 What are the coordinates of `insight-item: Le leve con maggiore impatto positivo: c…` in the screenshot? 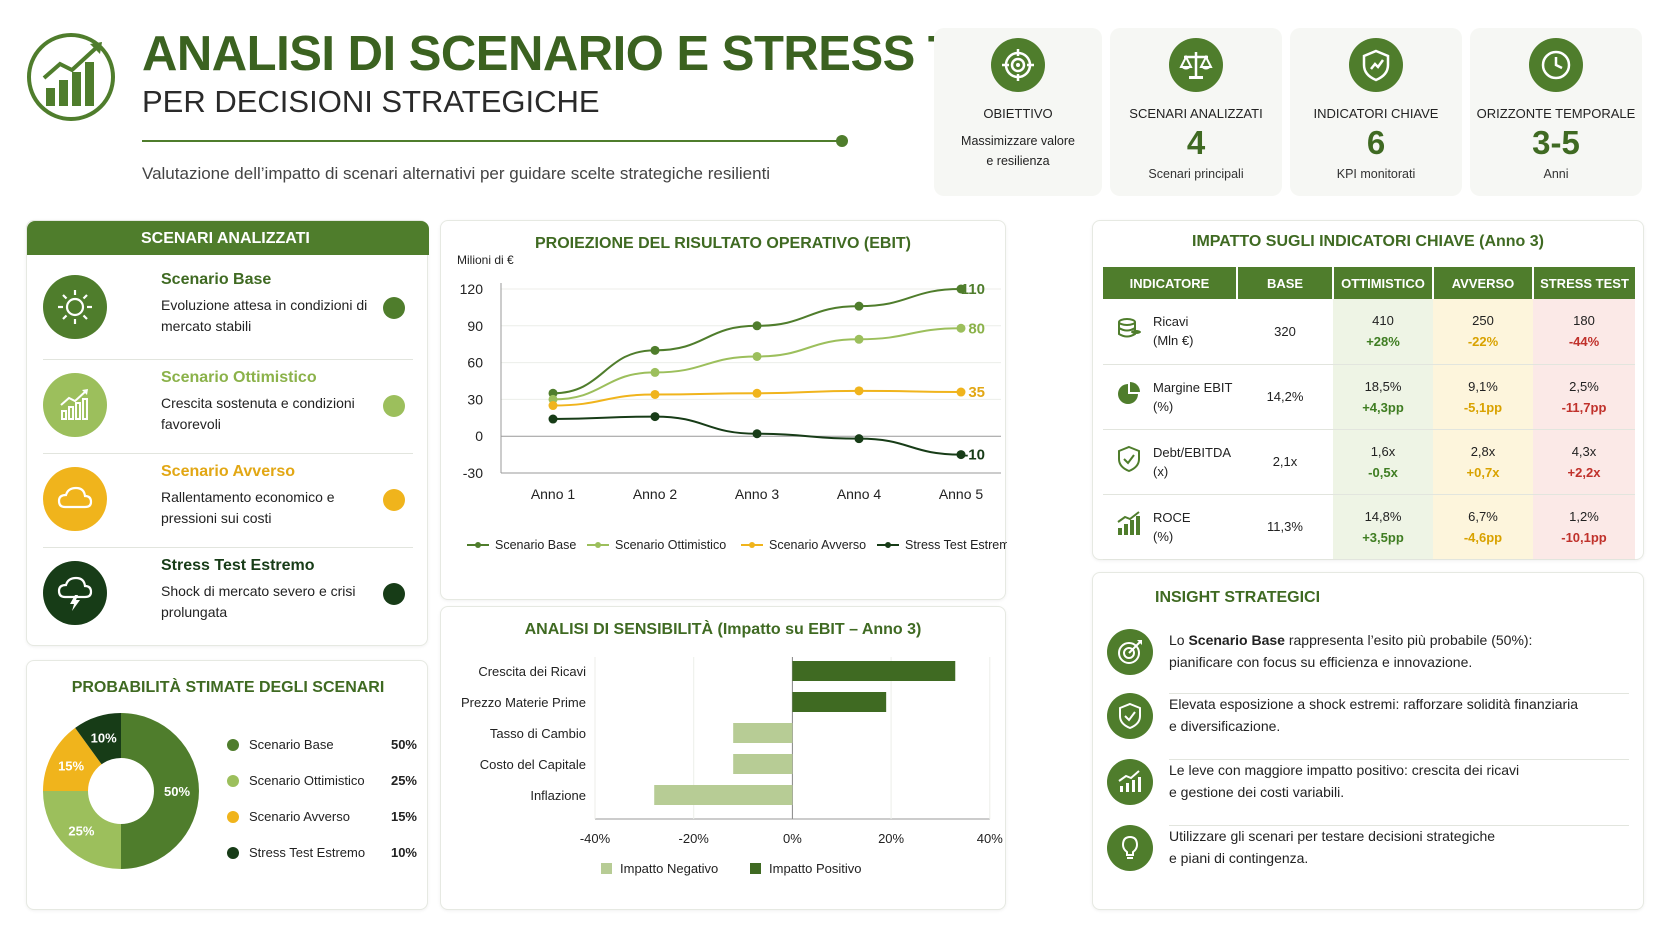 It's located at (1368, 788).